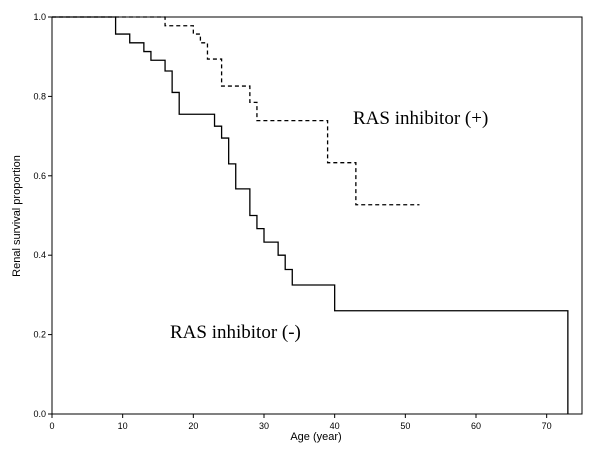 The height and width of the screenshot is (459, 600). Describe the element at coordinates (39, 335) in the screenshot. I see `y-tick-label: 0.2` at that location.